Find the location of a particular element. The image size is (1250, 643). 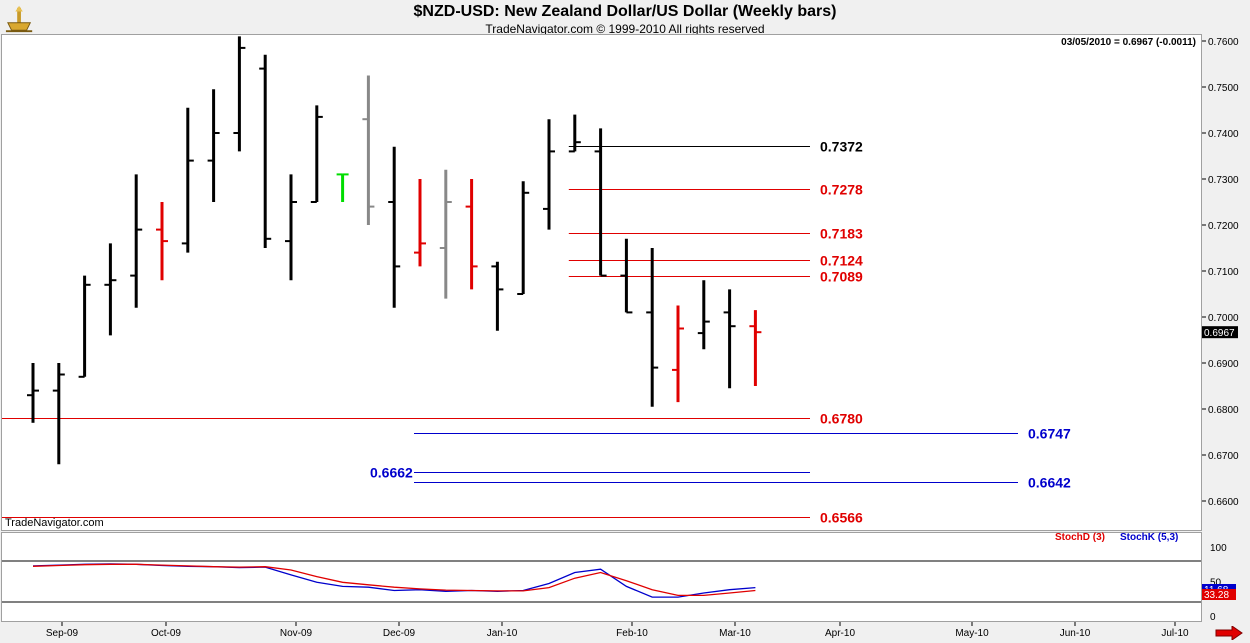

stoch-tick-label: 100 is located at coordinates (1218, 548).